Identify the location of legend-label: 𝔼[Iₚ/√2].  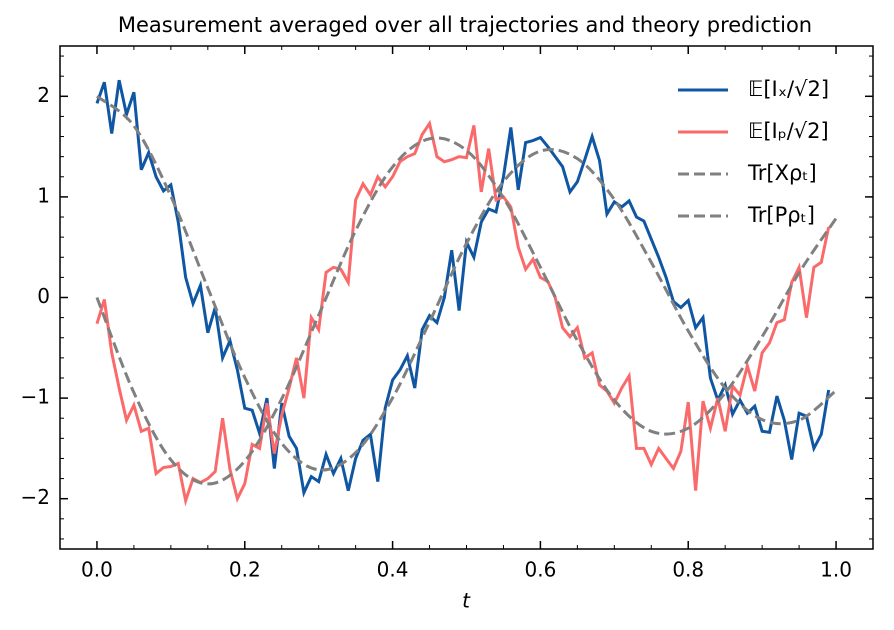
(788, 131).